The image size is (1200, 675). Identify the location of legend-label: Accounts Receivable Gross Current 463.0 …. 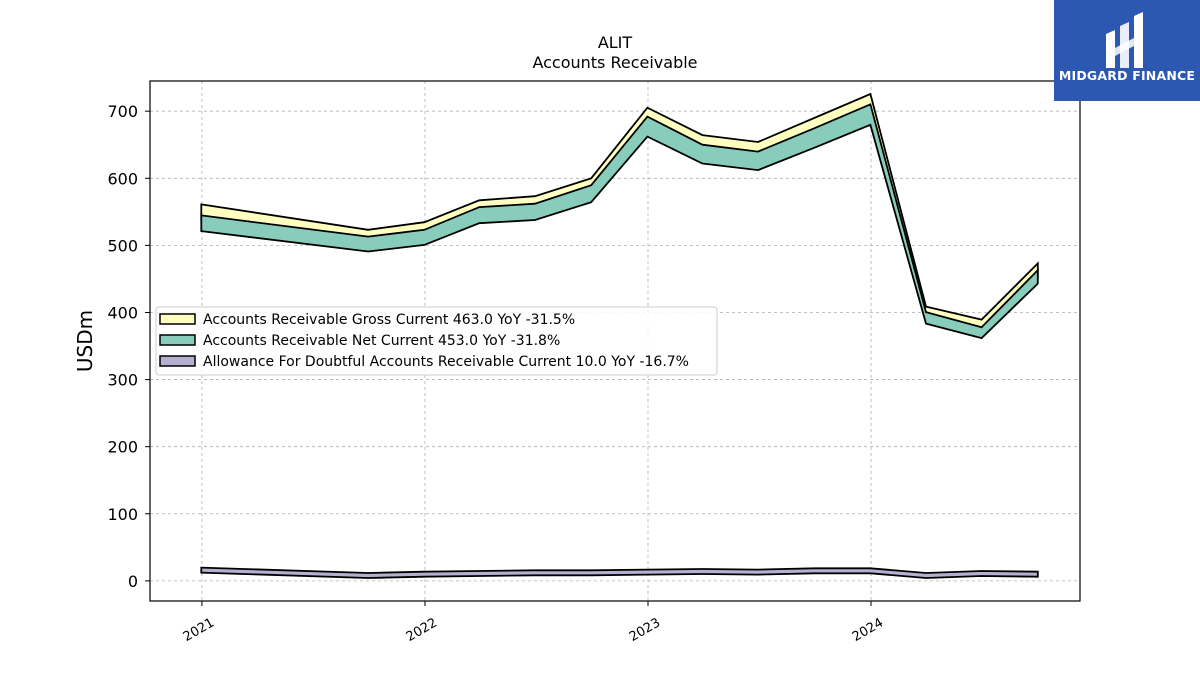
(389, 320).